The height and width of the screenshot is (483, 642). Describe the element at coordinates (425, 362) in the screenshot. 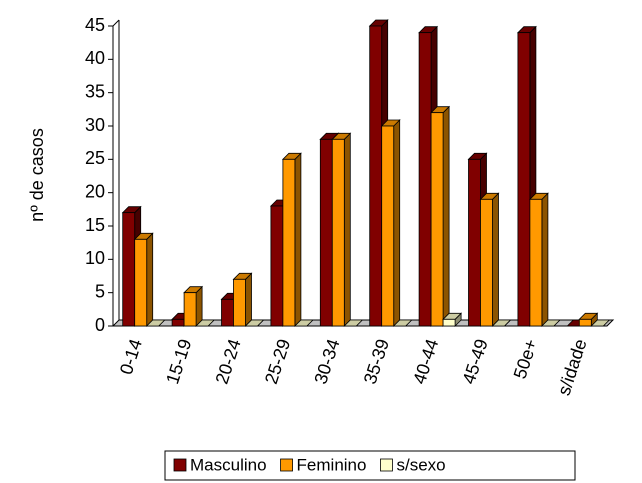

I see `x-tick-label: 40-44` at that location.